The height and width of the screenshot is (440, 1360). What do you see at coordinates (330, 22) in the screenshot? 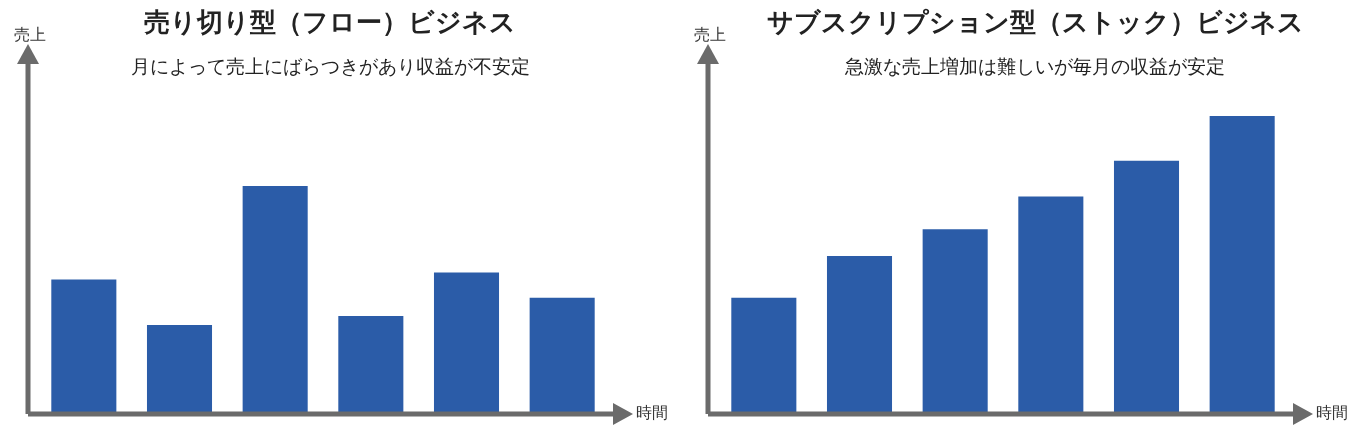
I see `chart-title: 売り切り型（フロー）ビジネス` at bounding box center [330, 22].